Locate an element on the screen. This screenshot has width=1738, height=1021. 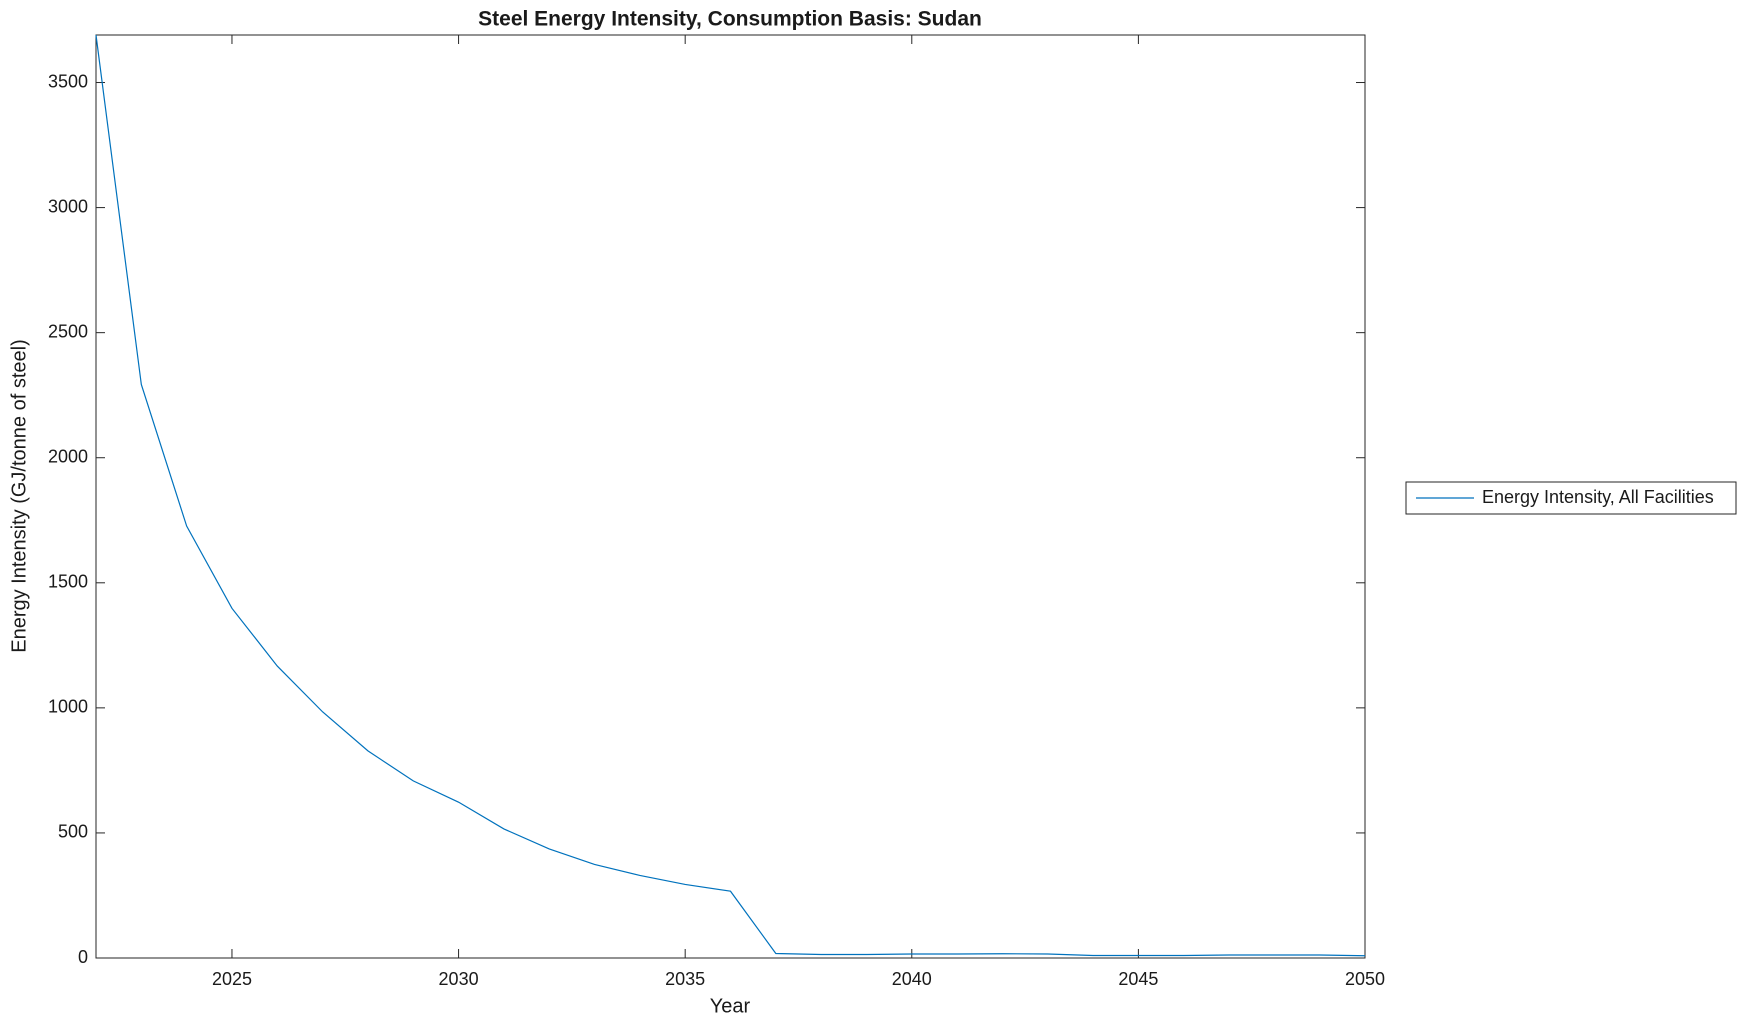
y-tick-label: 2000 is located at coordinates (68, 456).